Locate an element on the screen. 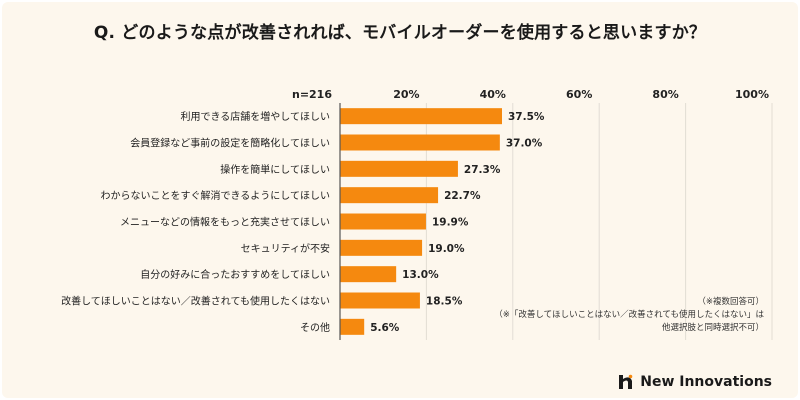 This screenshot has height=400, width=800. category-label: 利用できる店舗を増やしてほしい is located at coordinates (256, 116).